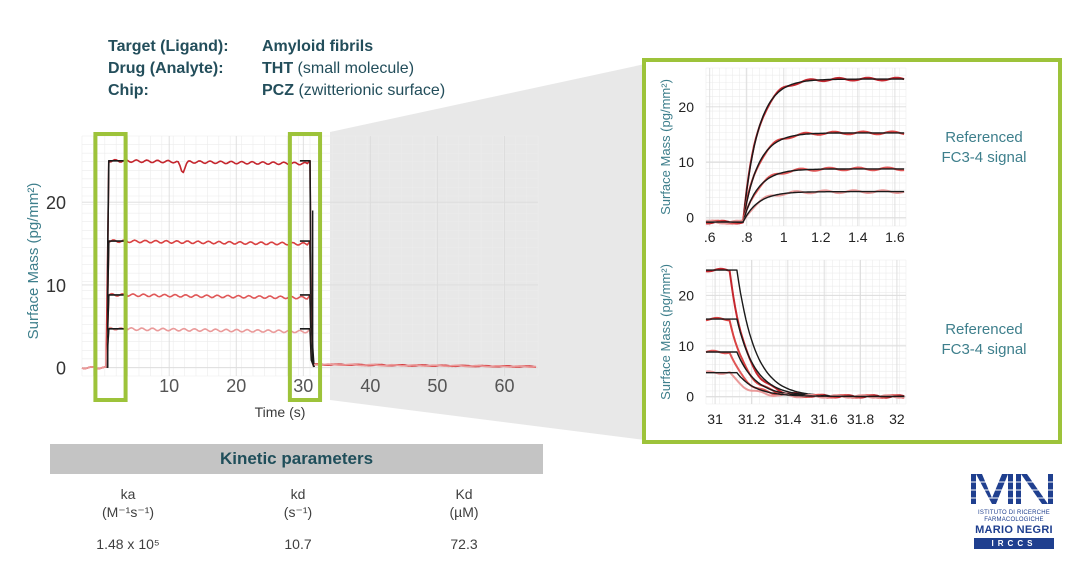  Describe the element at coordinates (821, 237) in the screenshot. I see `x-tick-label: 1.2` at that location.